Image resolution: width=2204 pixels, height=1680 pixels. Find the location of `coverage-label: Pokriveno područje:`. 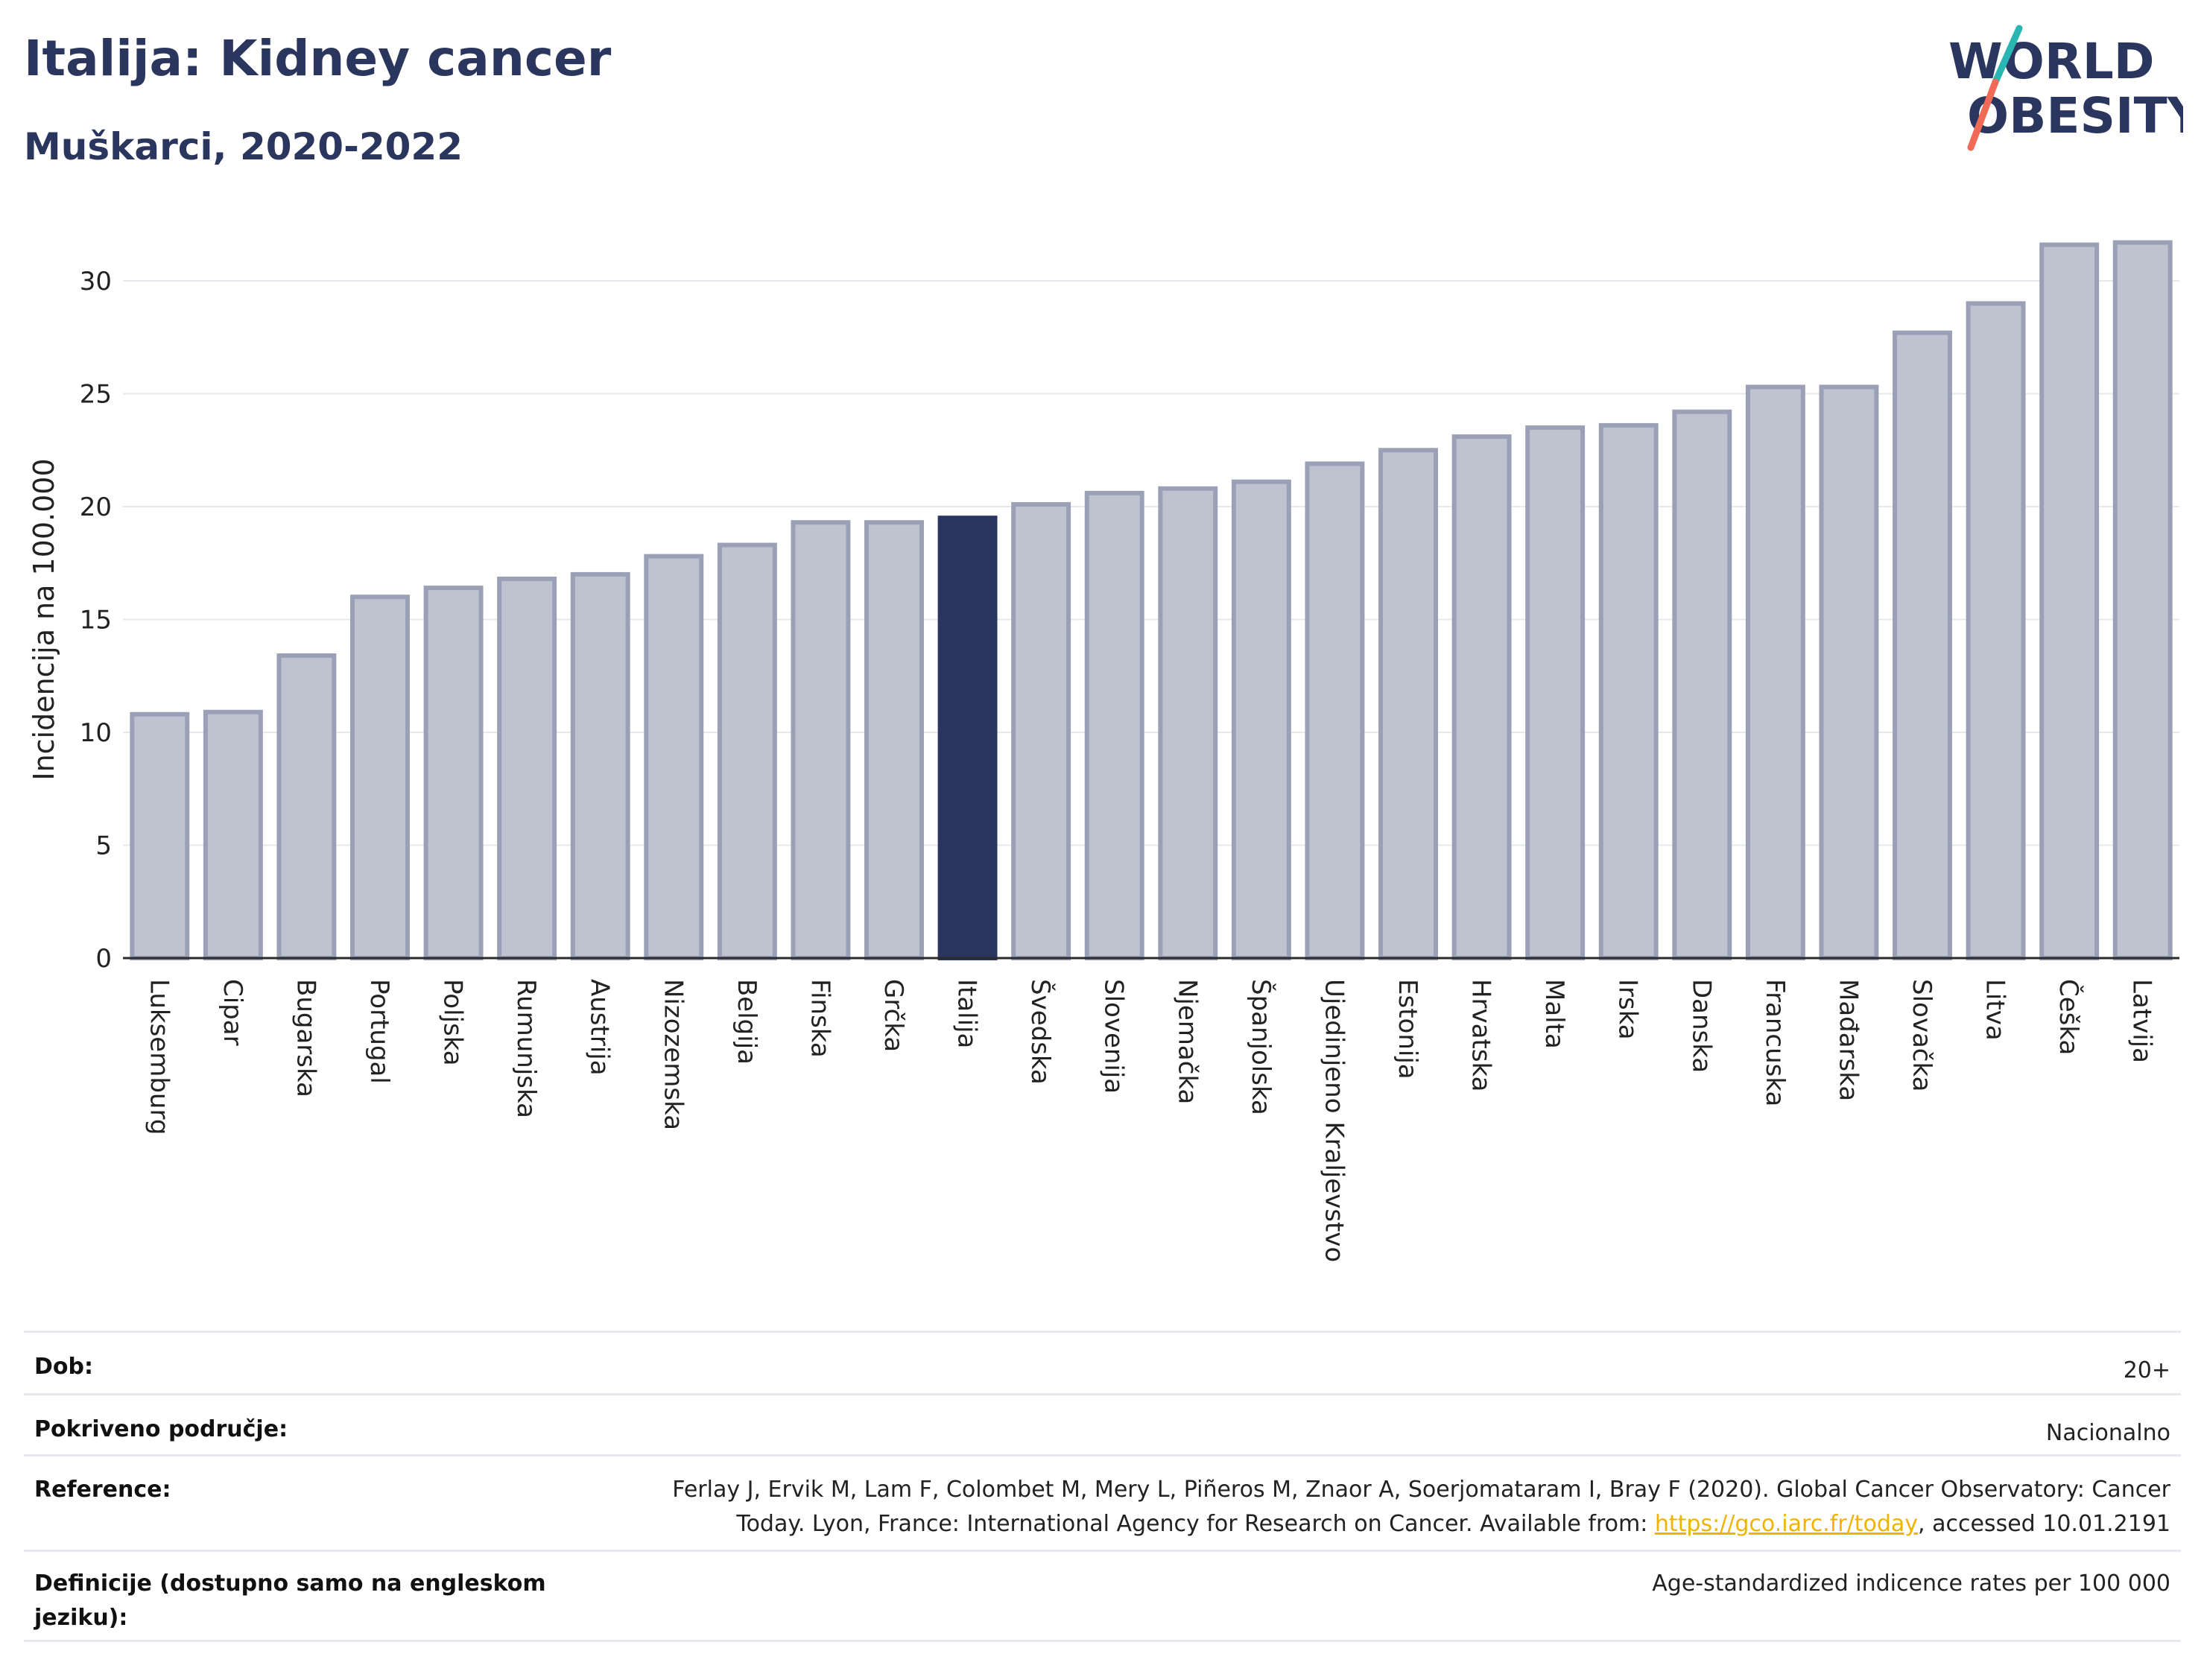

coverage-label: Pokriveno područje: is located at coordinates (161, 1429).